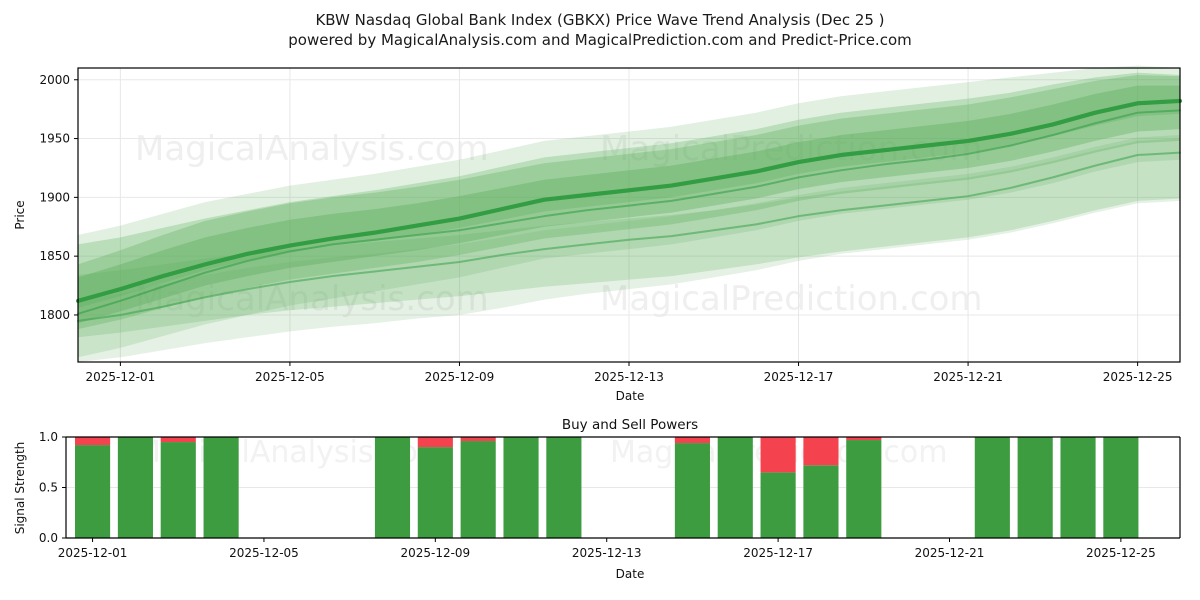 Image resolution: width=1200 pixels, height=600 pixels. I want to click on bar-y-tick: 0.0, so click(48, 538).